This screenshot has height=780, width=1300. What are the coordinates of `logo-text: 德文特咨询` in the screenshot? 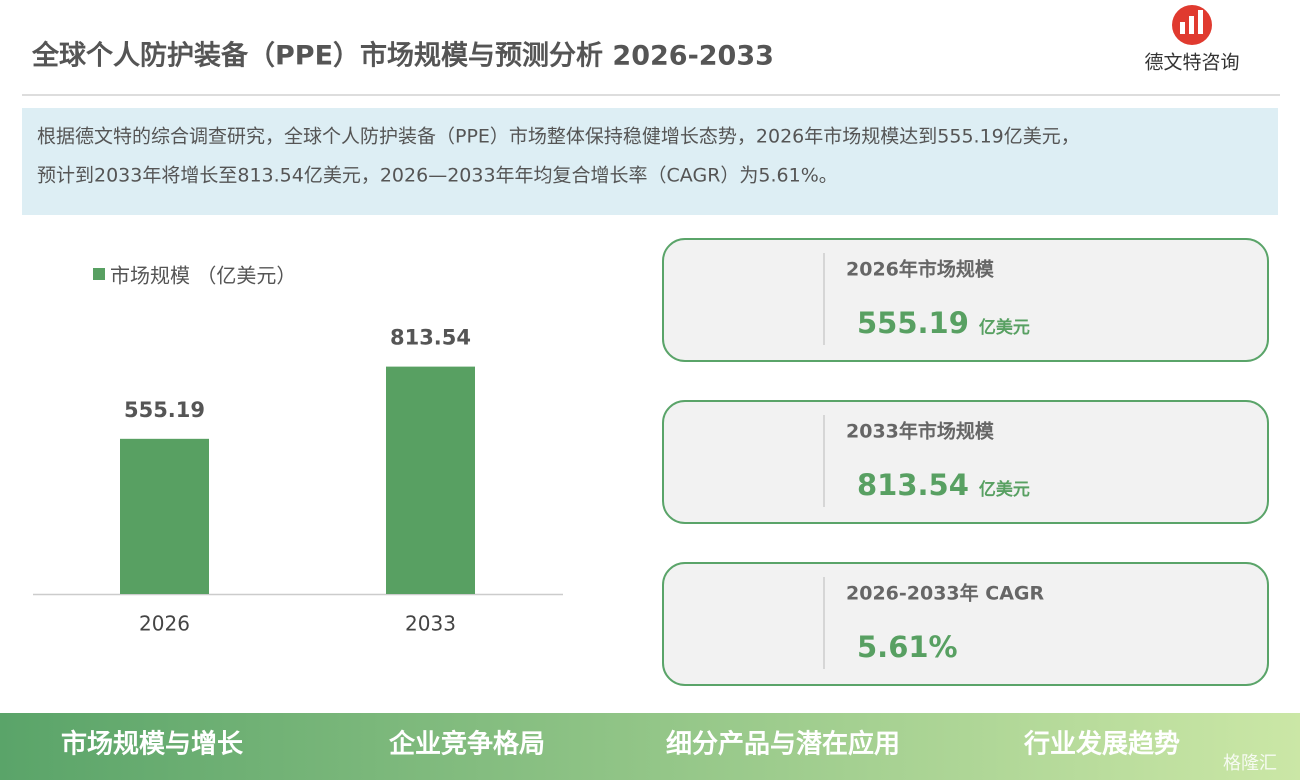 It's located at (1191, 63).